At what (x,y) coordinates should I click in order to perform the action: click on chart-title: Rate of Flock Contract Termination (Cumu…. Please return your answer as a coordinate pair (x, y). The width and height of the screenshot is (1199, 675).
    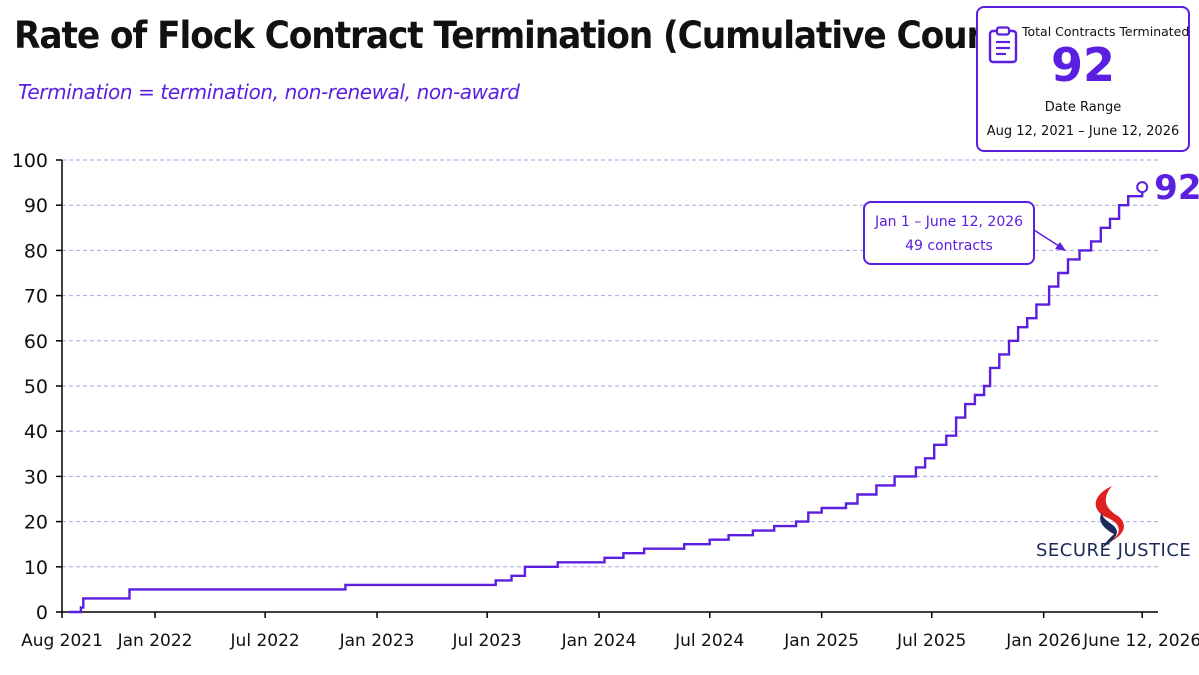
    Looking at the image, I should click on (517, 35).